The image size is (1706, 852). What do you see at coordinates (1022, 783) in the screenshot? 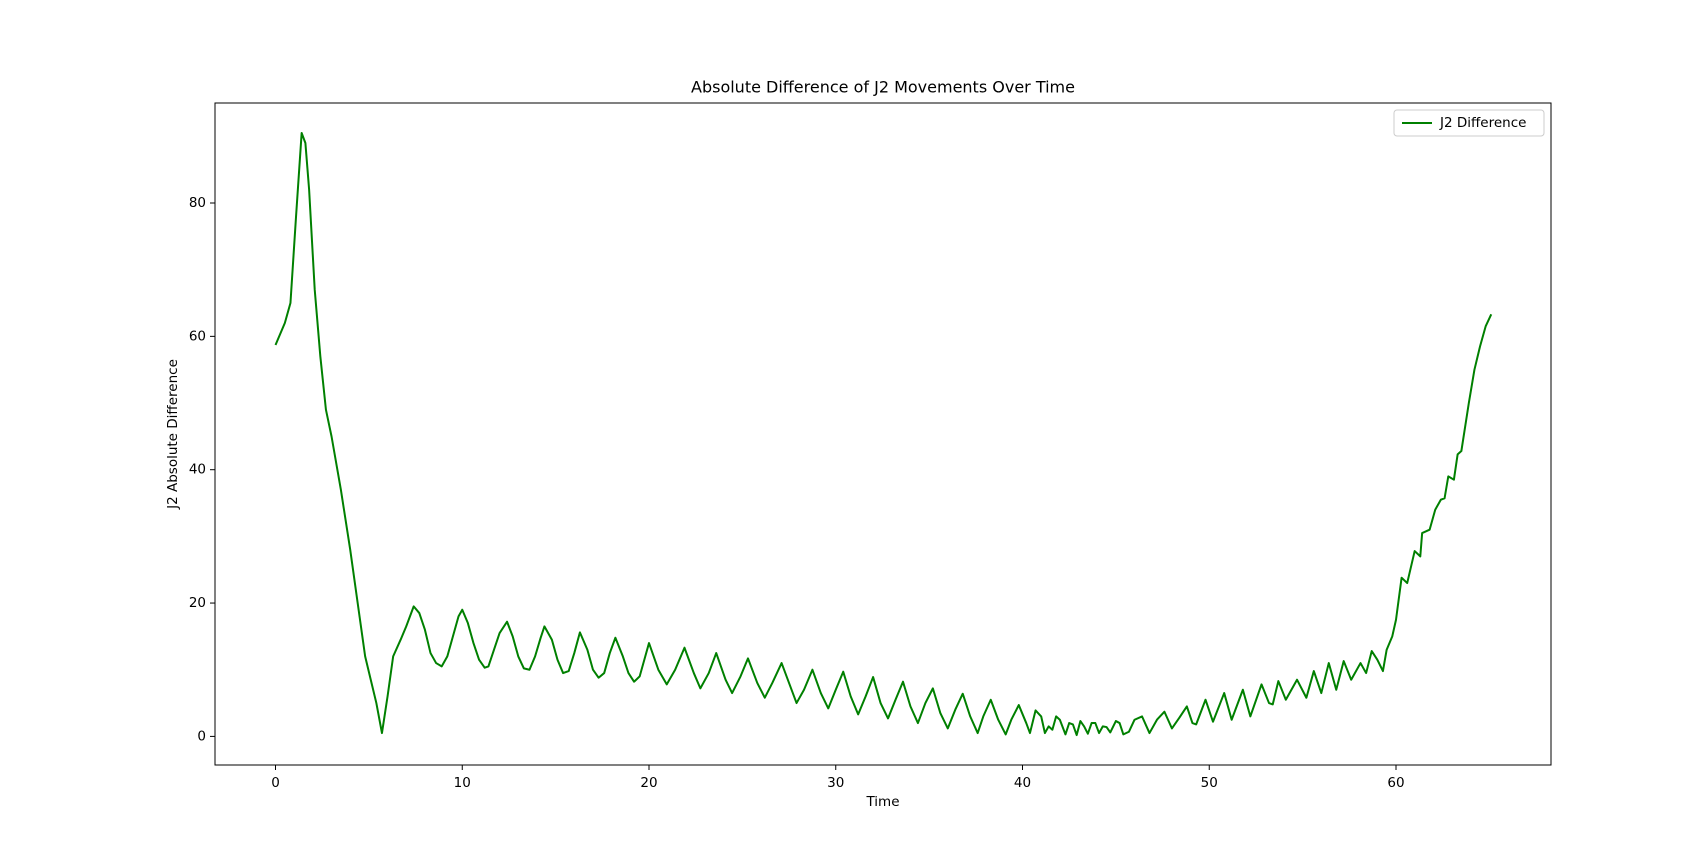
I see `x-tick-label: 40` at bounding box center [1022, 783].